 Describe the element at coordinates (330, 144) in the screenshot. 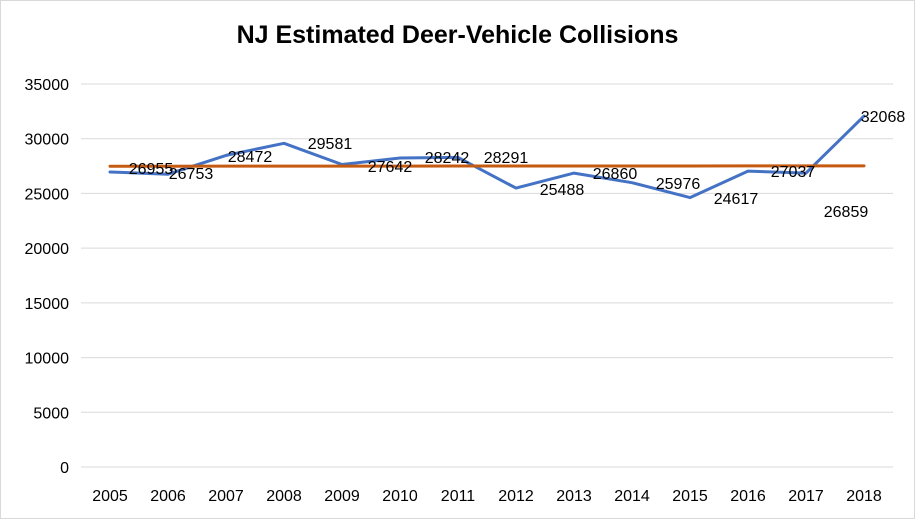

I see `data-label: 29581` at that location.